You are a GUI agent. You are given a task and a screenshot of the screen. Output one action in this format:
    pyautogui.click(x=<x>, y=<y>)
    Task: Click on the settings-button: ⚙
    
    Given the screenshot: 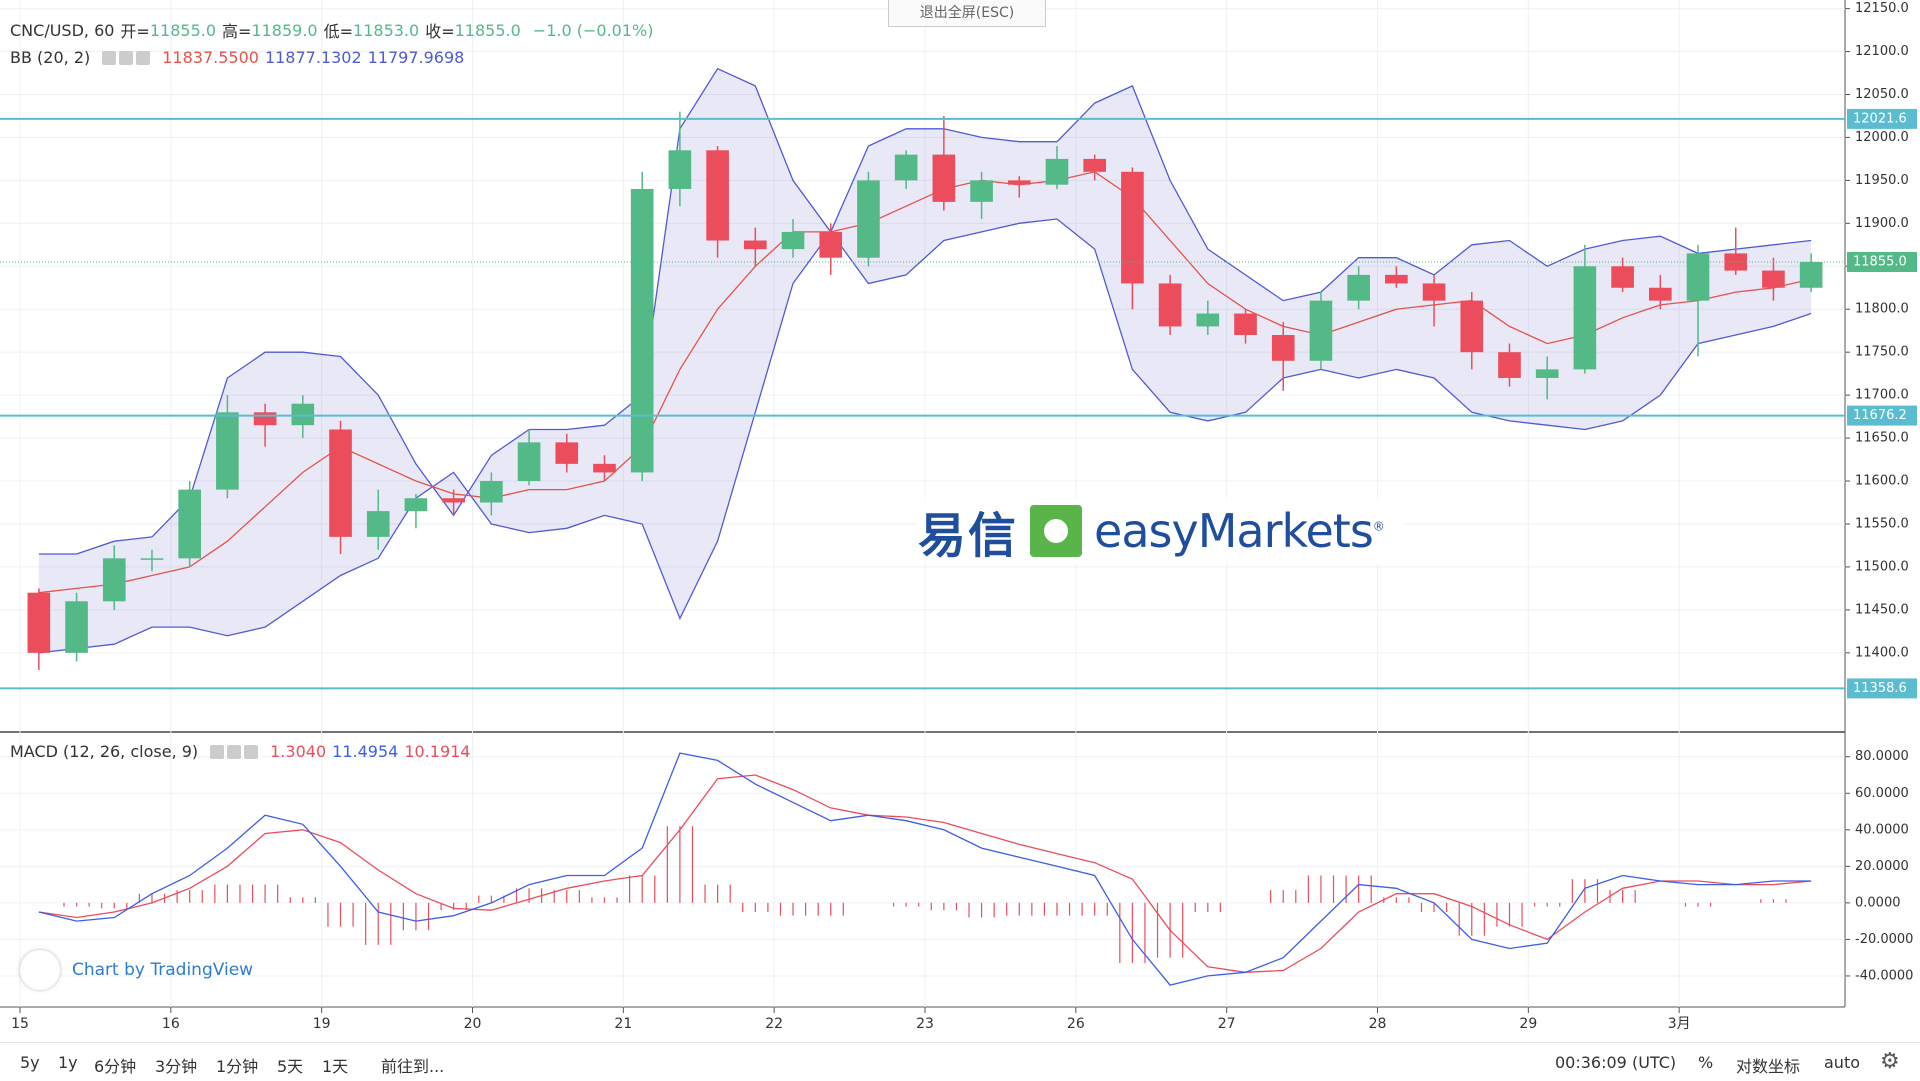 What is the action you would take?
    pyautogui.click(x=1890, y=1061)
    